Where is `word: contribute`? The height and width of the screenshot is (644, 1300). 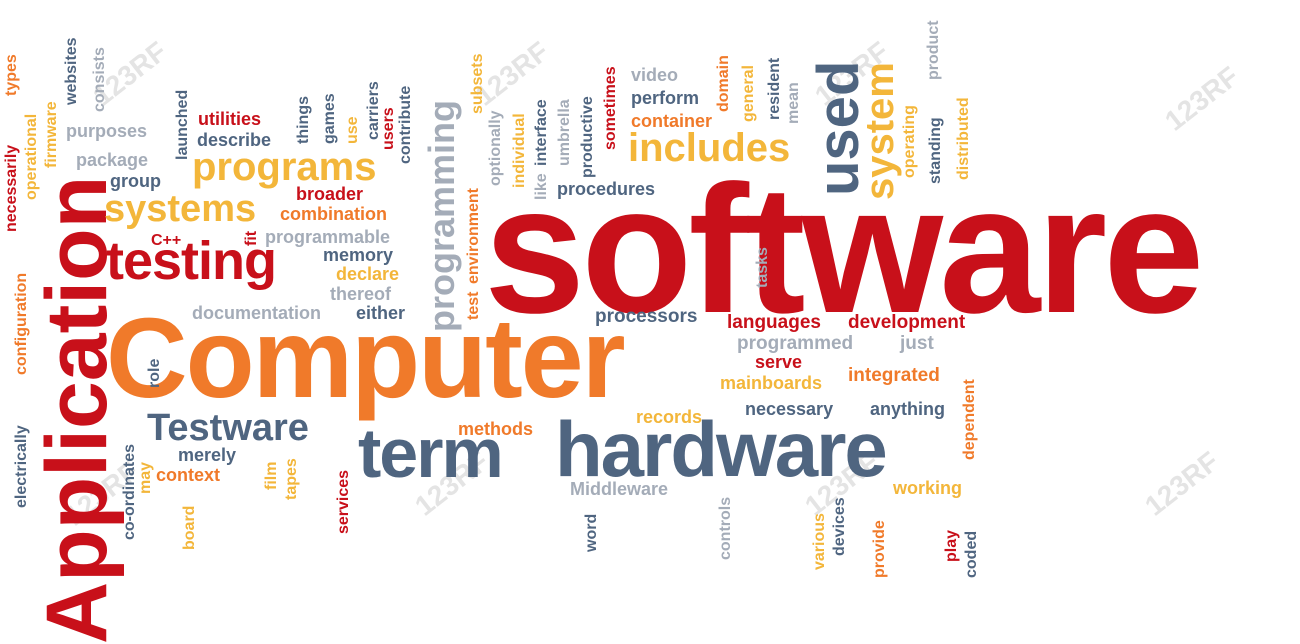
word: contribute is located at coordinates (405, 124).